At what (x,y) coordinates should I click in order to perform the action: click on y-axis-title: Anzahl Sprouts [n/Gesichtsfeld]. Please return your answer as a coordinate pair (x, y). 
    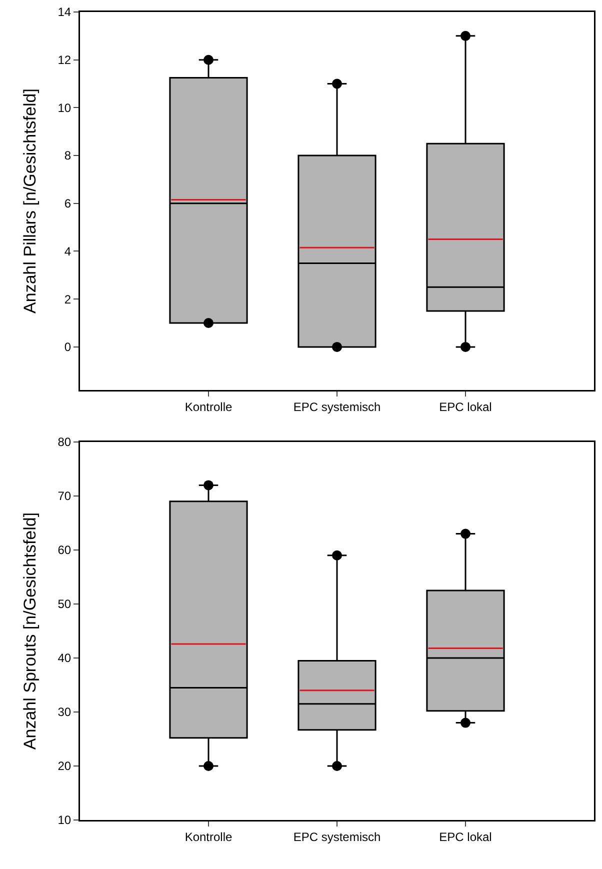
    Looking at the image, I should click on (30, 631).